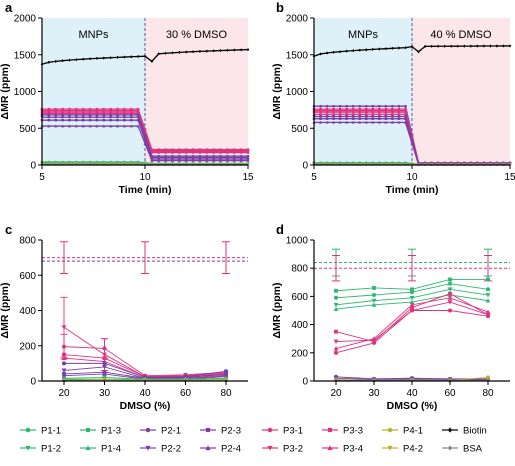 The image size is (515, 466). I want to click on x-tick-label: 30, so click(105, 393).